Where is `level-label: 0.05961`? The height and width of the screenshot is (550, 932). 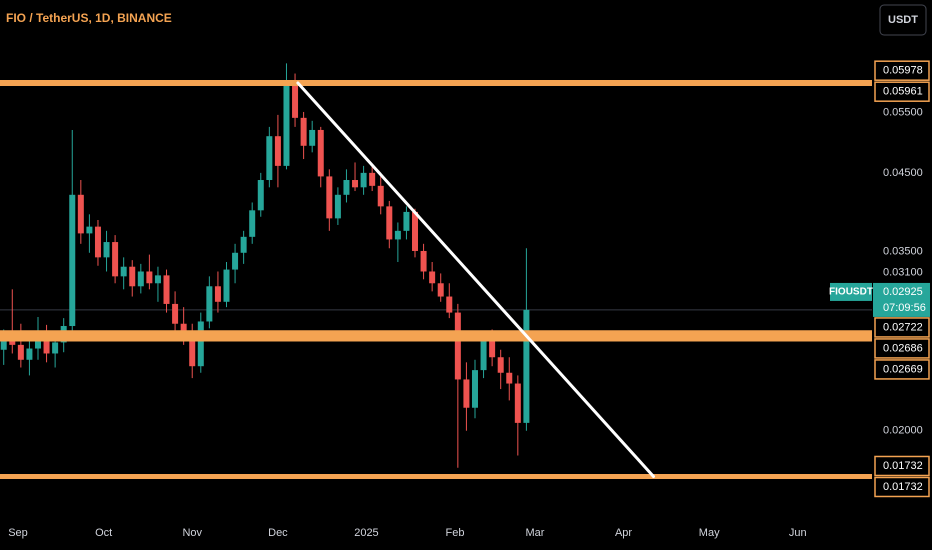
level-label: 0.05961 is located at coordinates (903, 92).